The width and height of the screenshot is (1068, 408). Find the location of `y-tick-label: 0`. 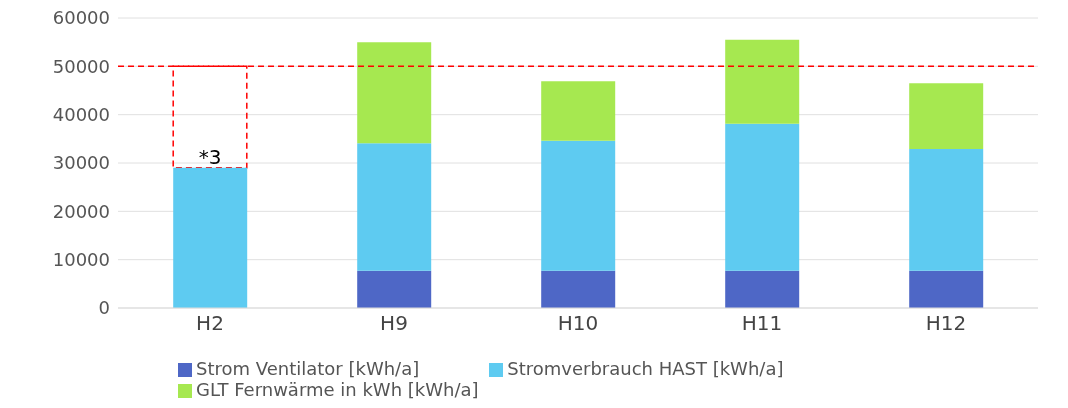

y-tick-label: 0 is located at coordinates (104, 308).